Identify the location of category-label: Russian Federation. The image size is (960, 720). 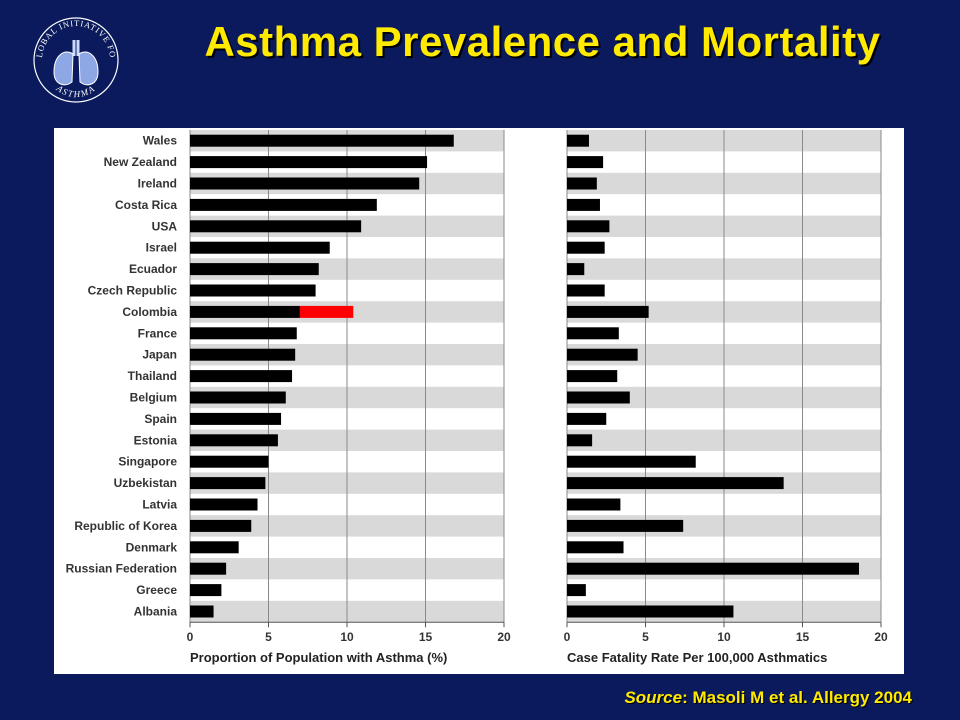
(121, 569).